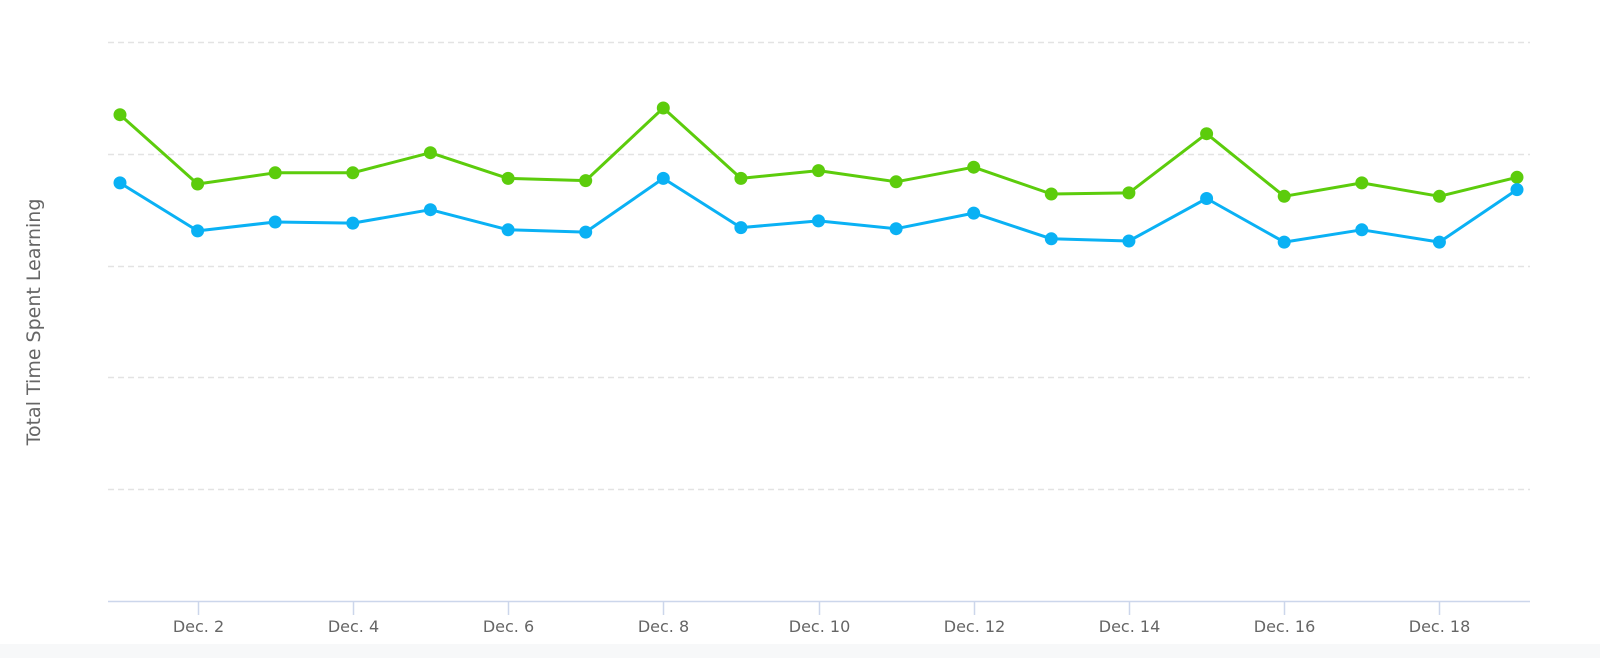  Describe the element at coordinates (820, 626) in the screenshot. I see `x-tick-label: Dec. 10` at that location.